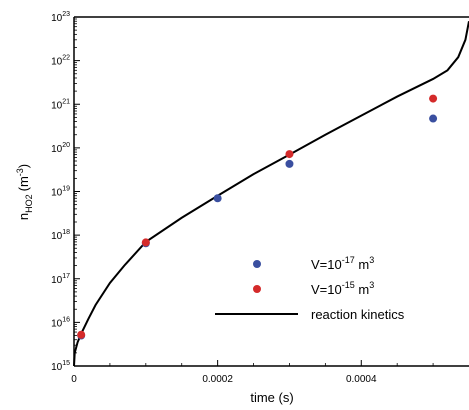  Describe the element at coordinates (60, 17) in the screenshot. I see `y-tick-label-23: 1023` at that location.